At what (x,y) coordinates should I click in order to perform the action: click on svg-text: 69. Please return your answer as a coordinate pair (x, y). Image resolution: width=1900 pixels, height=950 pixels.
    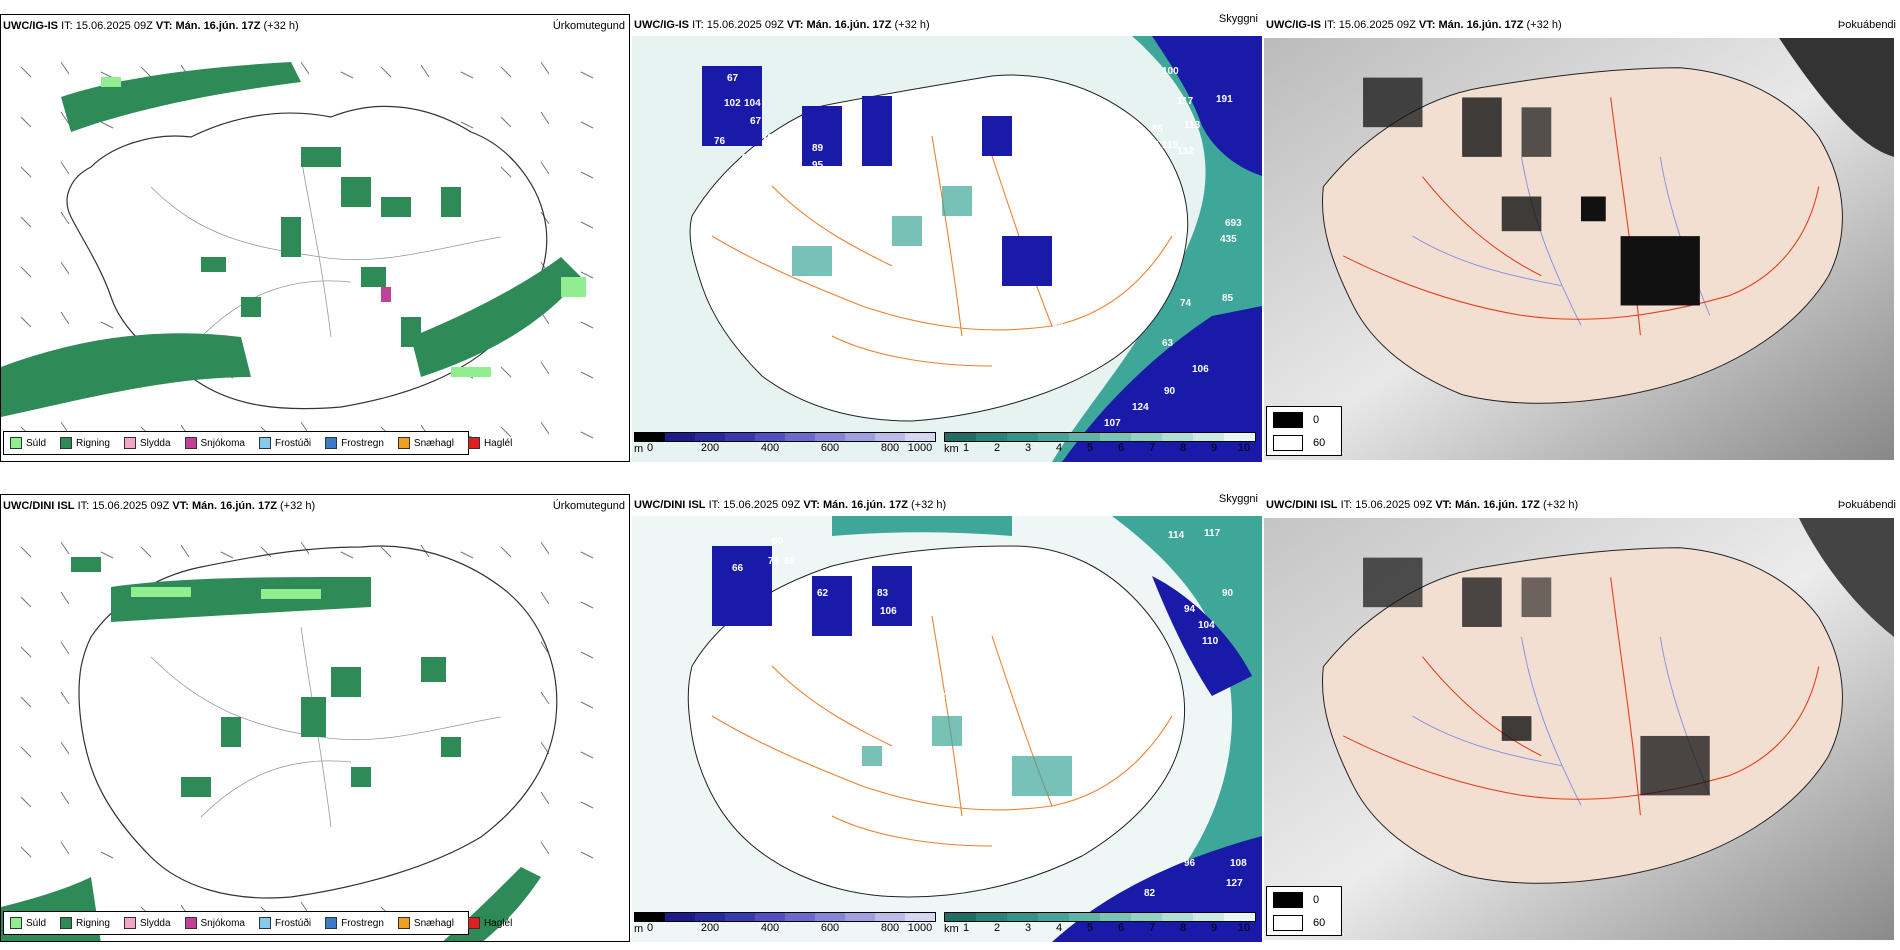
    Looking at the image, I should click on (790, 561).